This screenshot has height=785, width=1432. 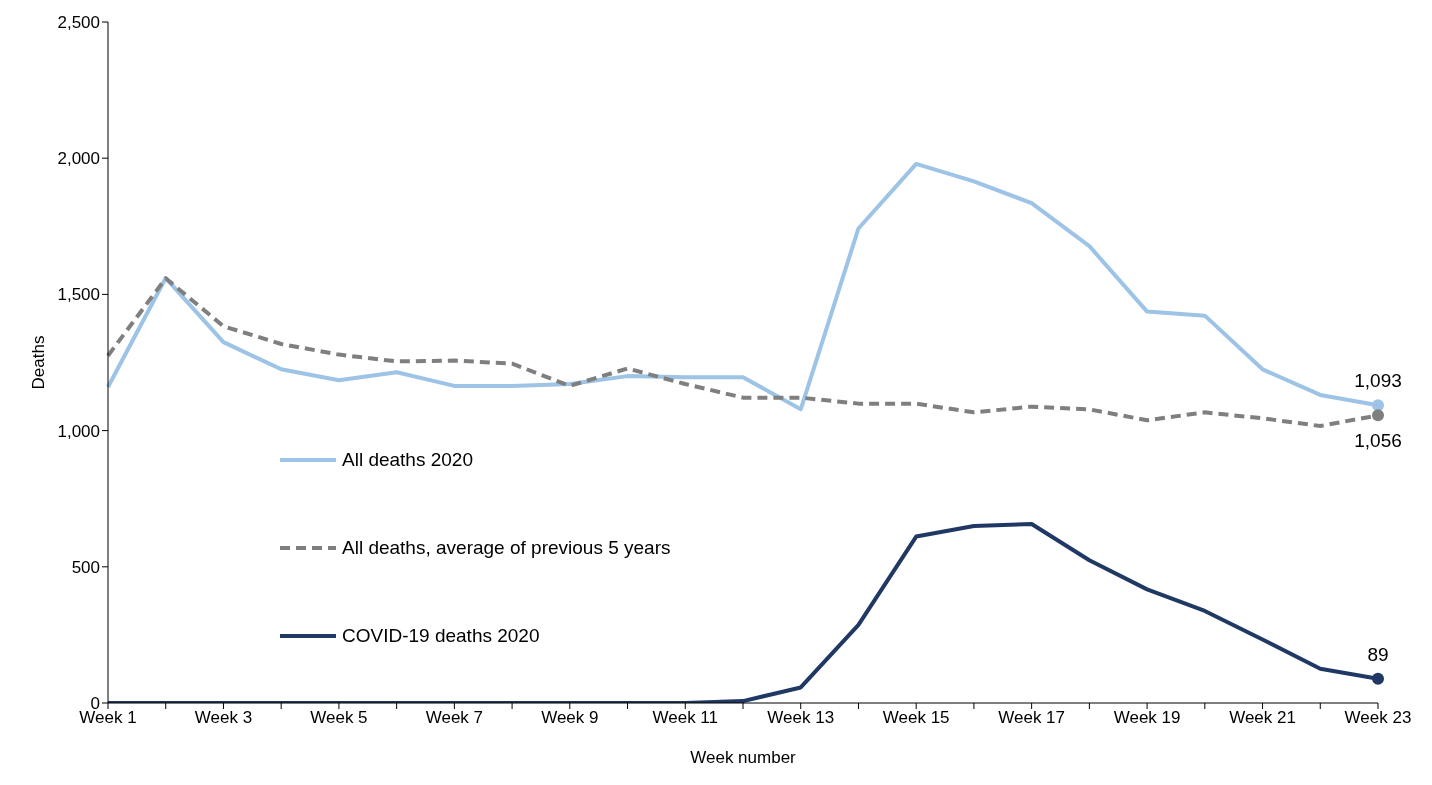 What do you see at coordinates (1378, 441) in the screenshot?
I see `data-label: 1,056` at bounding box center [1378, 441].